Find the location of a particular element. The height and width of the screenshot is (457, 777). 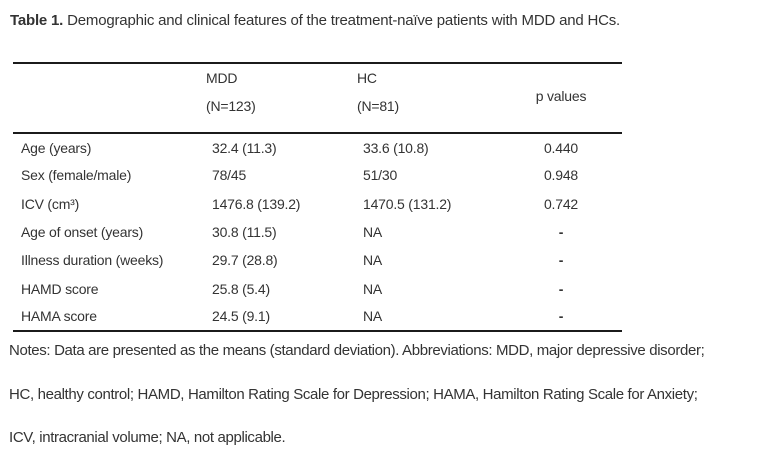

row-label: HAMA score is located at coordinates (59, 316).